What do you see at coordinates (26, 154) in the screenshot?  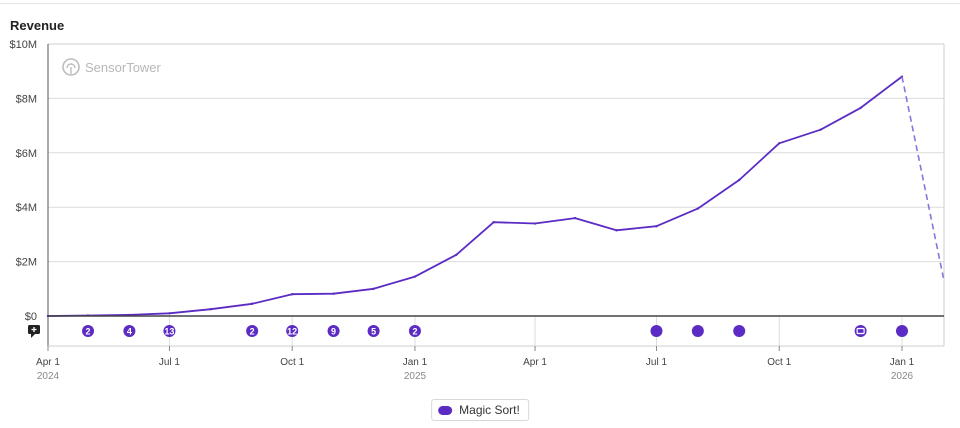 I see `y-tick-label: $6M` at bounding box center [26, 154].